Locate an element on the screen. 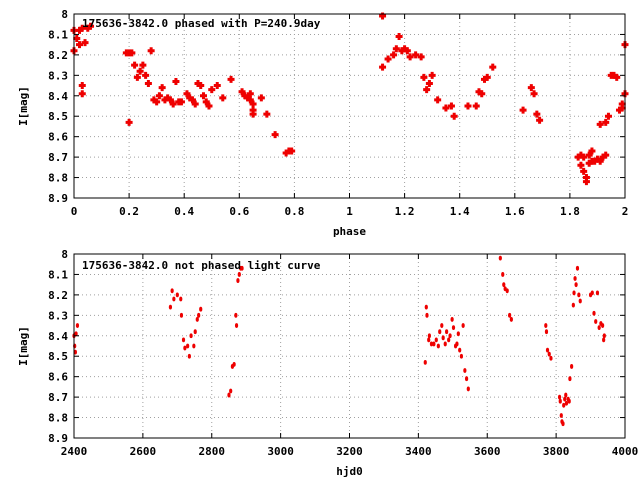 The width and height of the screenshot is (640, 480). unphased-chart-title: 175636-3842.0 not phased light curve is located at coordinates (201, 265).